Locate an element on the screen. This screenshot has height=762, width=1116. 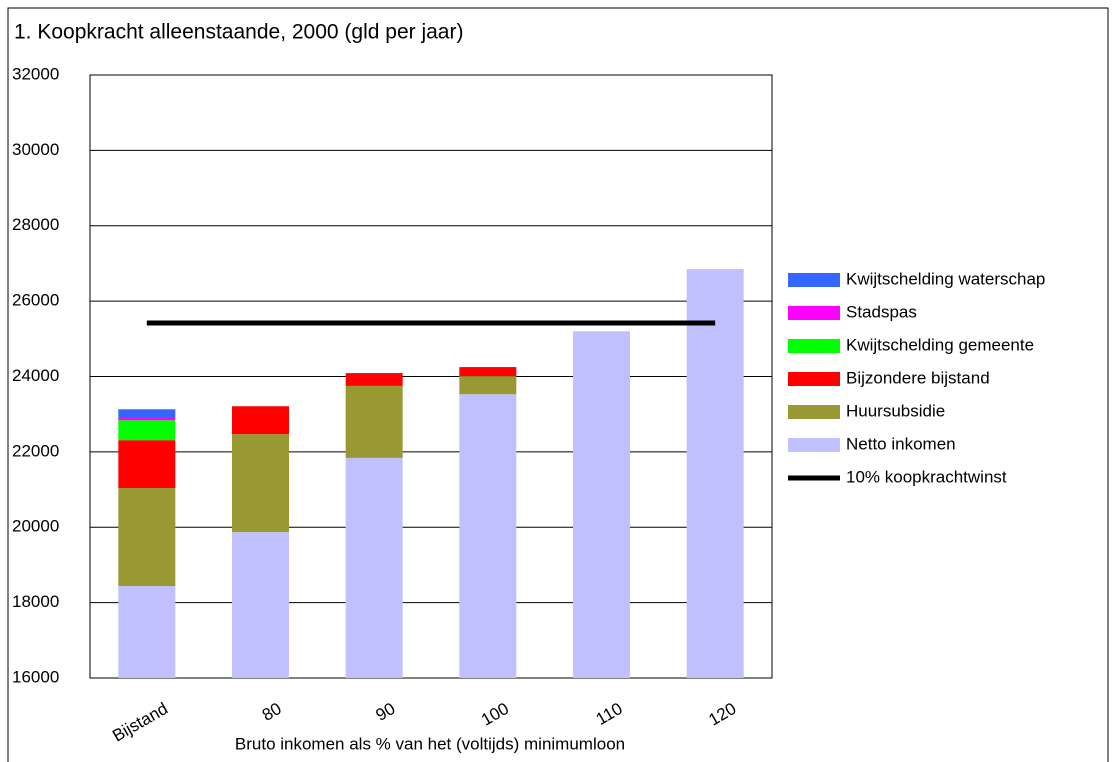
x-tick-label: Bijstand is located at coordinates (140, 722).